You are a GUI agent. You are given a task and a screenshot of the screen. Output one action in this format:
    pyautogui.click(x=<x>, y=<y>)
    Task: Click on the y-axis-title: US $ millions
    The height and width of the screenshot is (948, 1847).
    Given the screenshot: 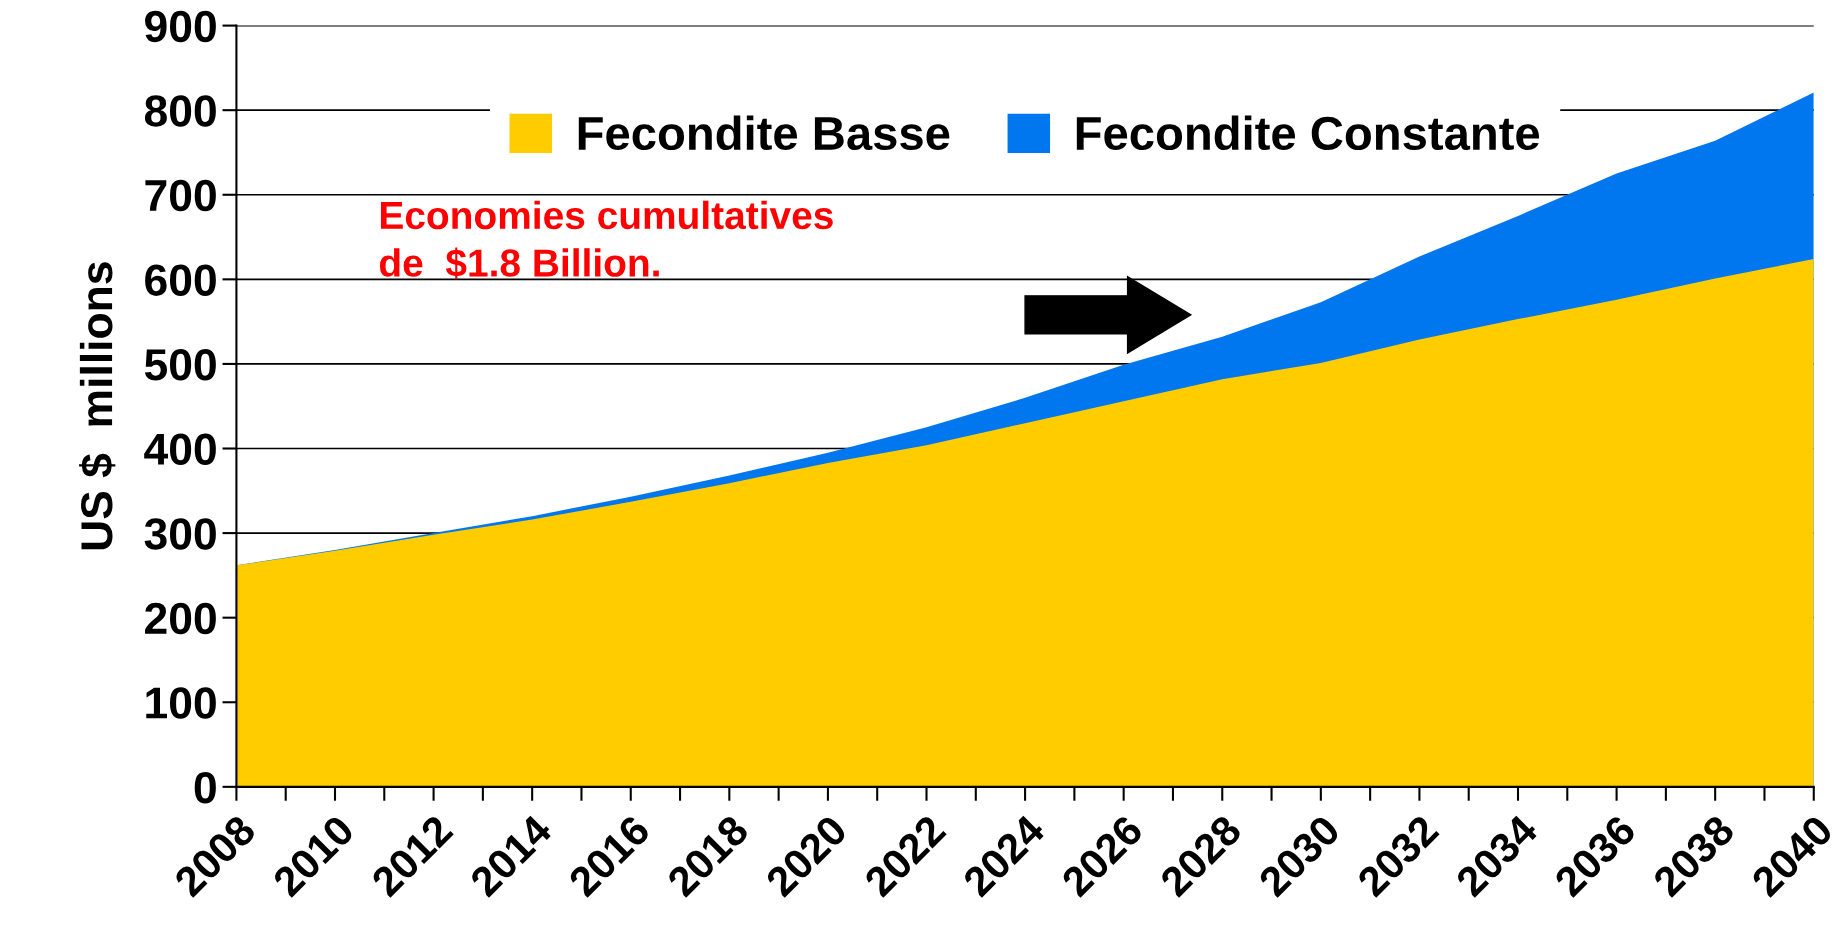 What is the action you would take?
    pyautogui.click(x=97, y=406)
    